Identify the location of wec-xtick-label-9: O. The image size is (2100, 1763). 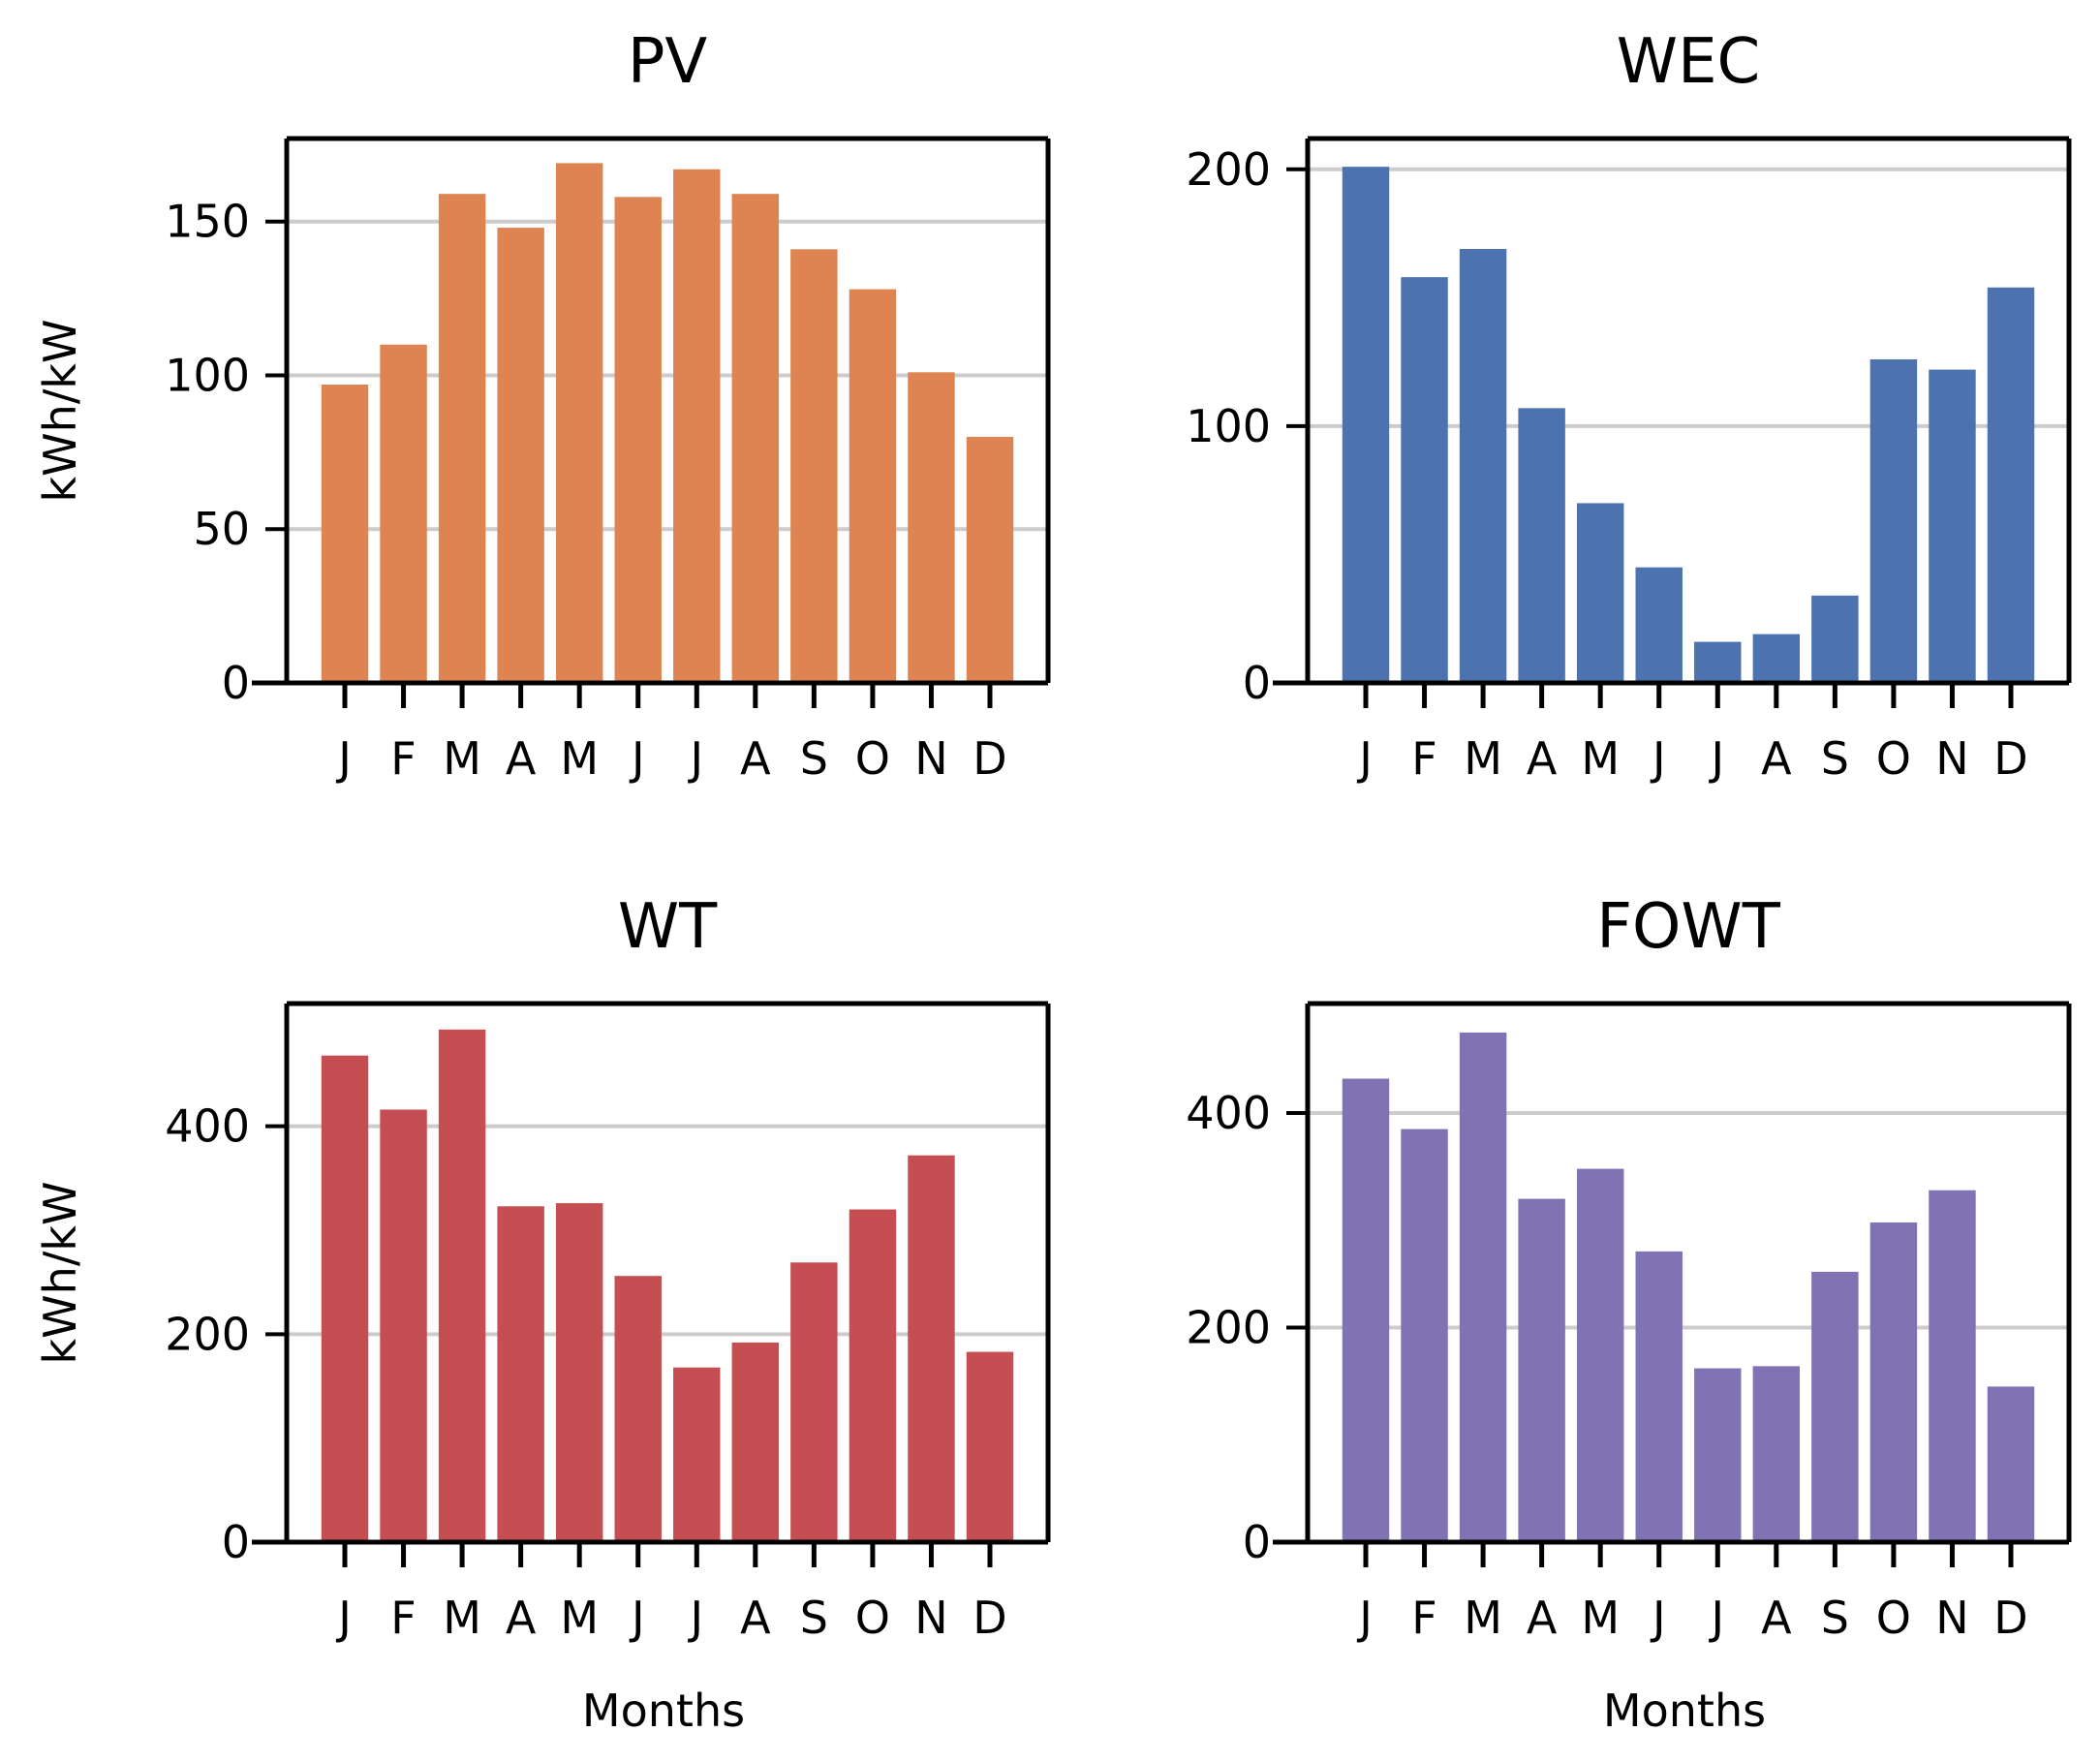
(1893, 759).